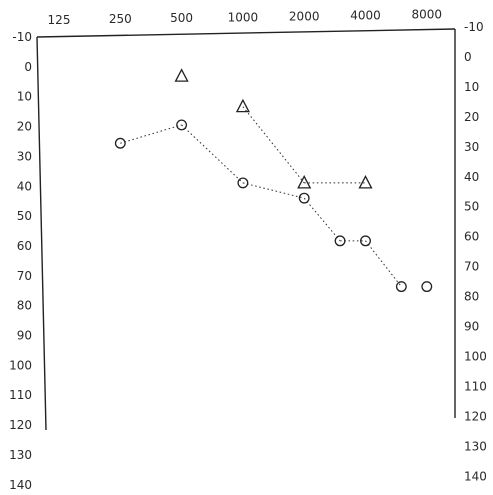  What do you see at coordinates (20, 261) in the screenshot?
I see `y-axis-left-tick-labels: -10 0 10 20 30 40 50 60 70 80 90 100 110 120 130 140` at bounding box center [20, 261].